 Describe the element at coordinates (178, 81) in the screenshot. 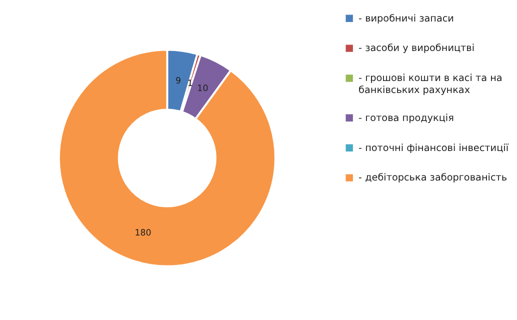

I see `data-label: 9` at that location.